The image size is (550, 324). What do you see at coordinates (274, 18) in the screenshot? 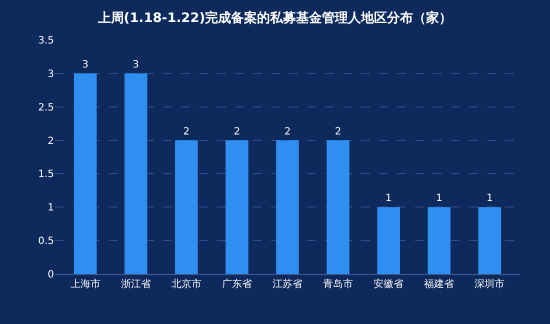
I see `chart-title: 上周(1.18-1.22)完成备案的私募基金管理人地区分布（家）` at bounding box center [274, 18].